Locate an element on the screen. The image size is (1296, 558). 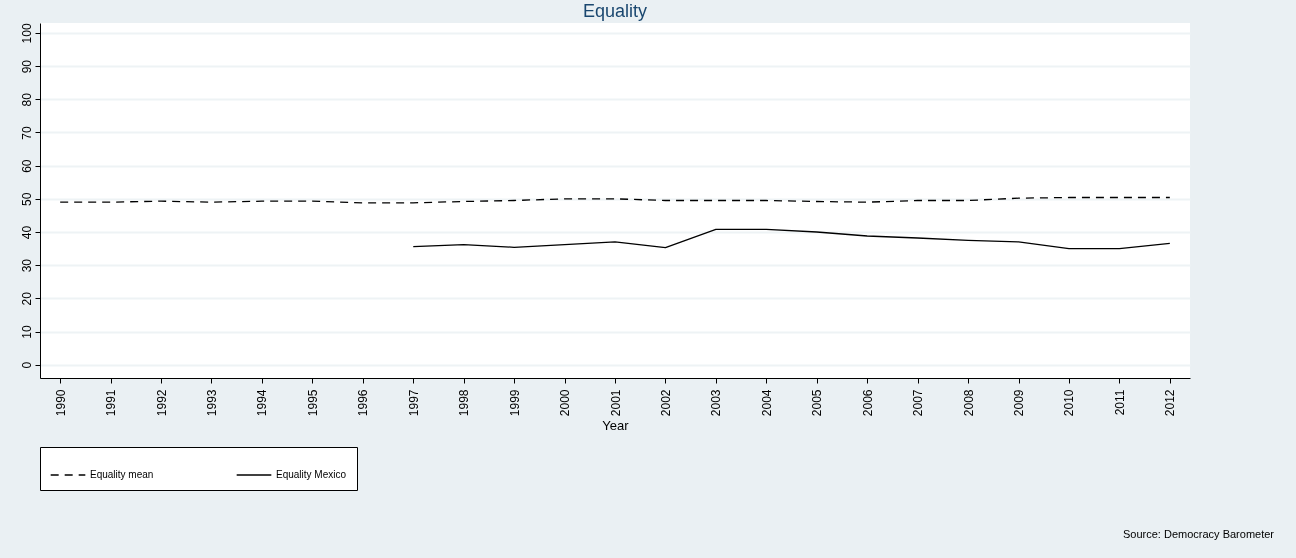
legend-label: Equality mean is located at coordinates (122, 474).